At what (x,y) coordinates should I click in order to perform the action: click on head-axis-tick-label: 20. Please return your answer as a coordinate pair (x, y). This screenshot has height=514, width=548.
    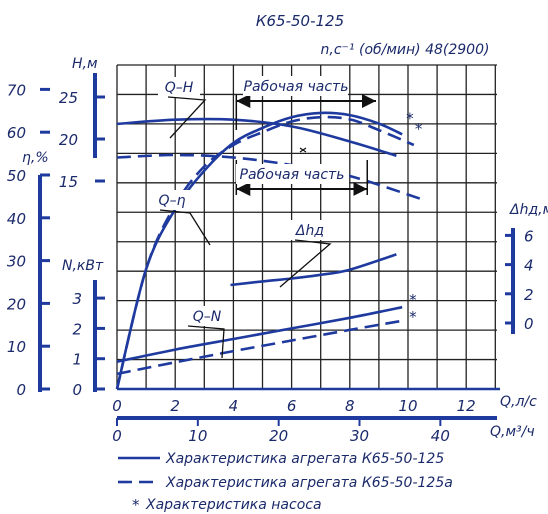
    Looking at the image, I should click on (68, 140).